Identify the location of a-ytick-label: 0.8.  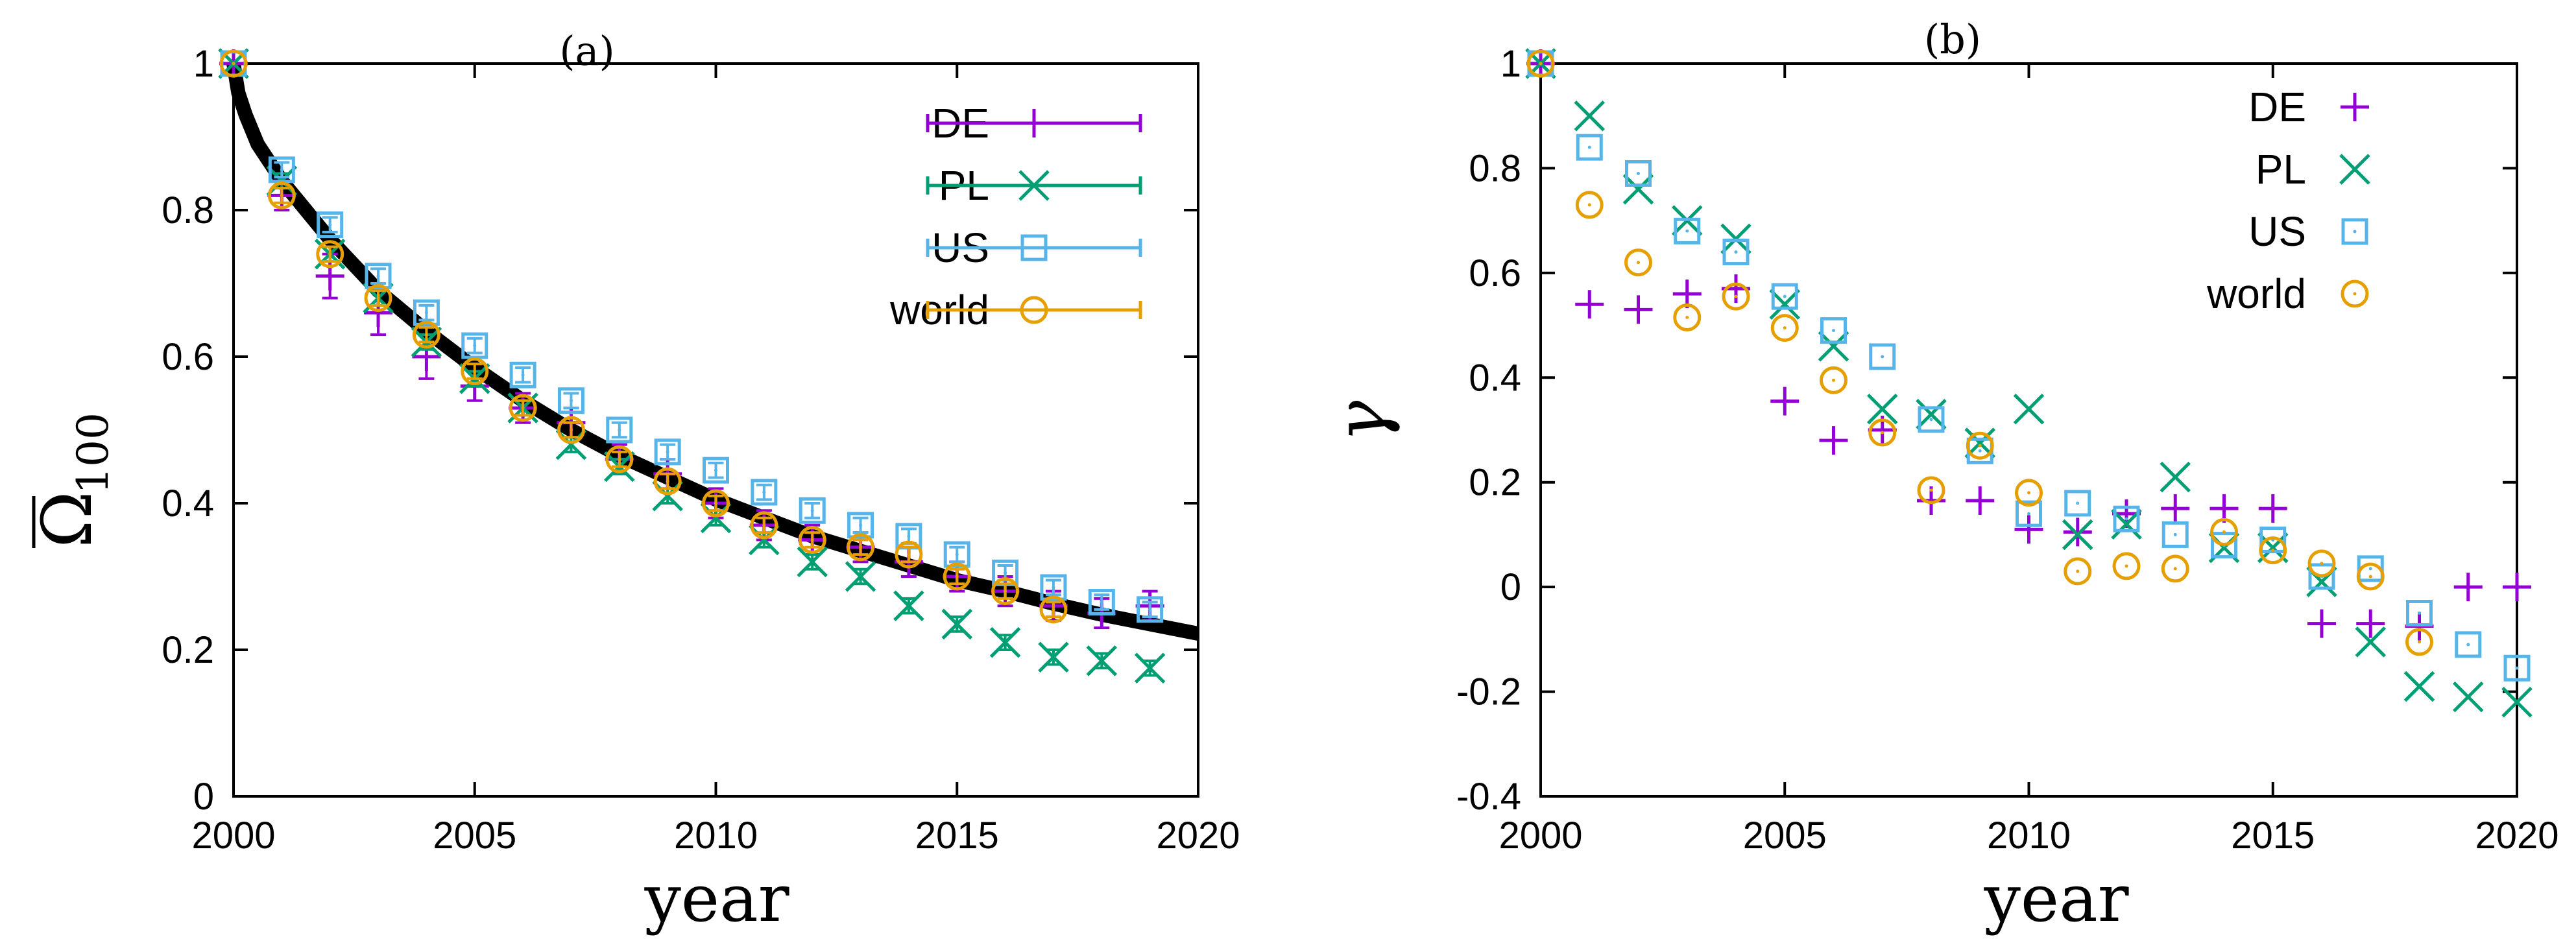
(188, 210).